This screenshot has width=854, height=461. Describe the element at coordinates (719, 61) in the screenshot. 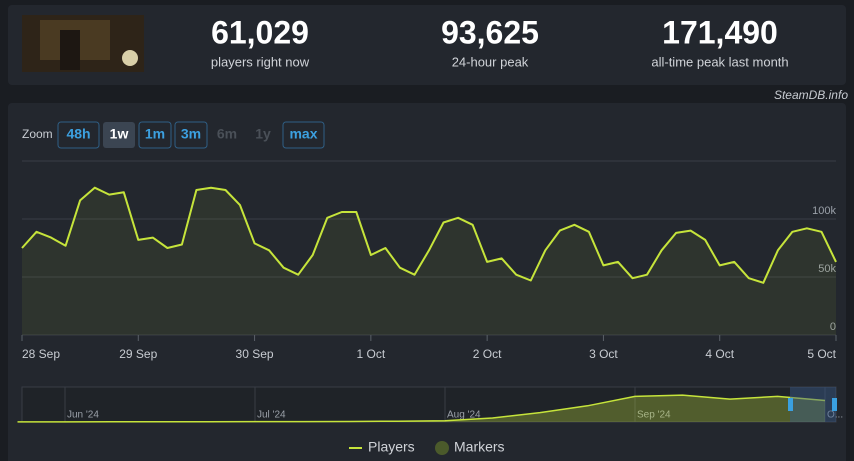

I see `stat-label: all-time peak last month` at that location.